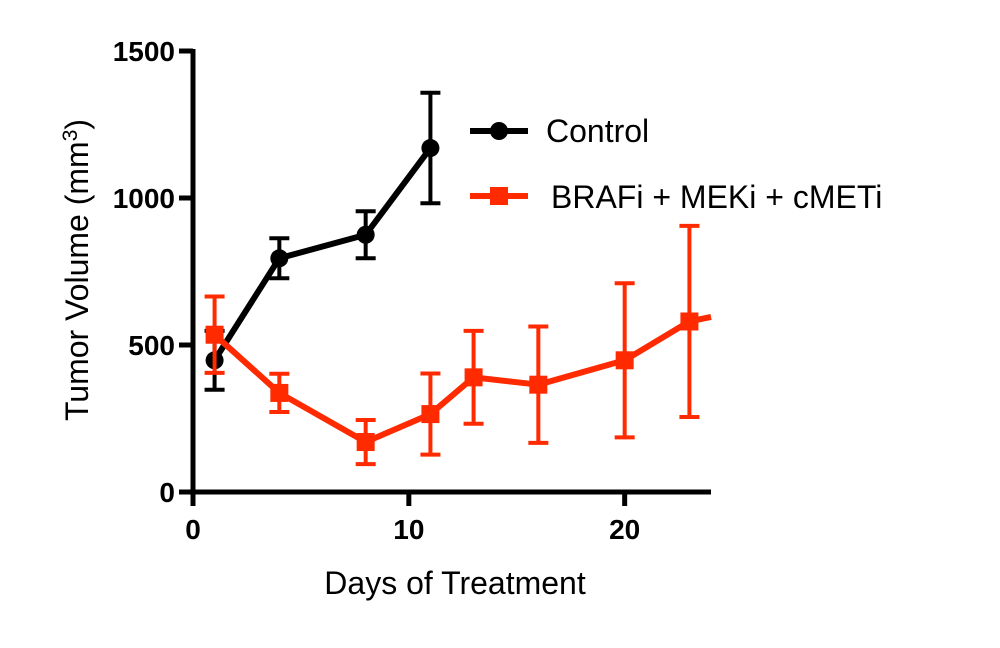 The image size is (1000, 648). I want to click on x-tick-label-20: 20, so click(624, 529).